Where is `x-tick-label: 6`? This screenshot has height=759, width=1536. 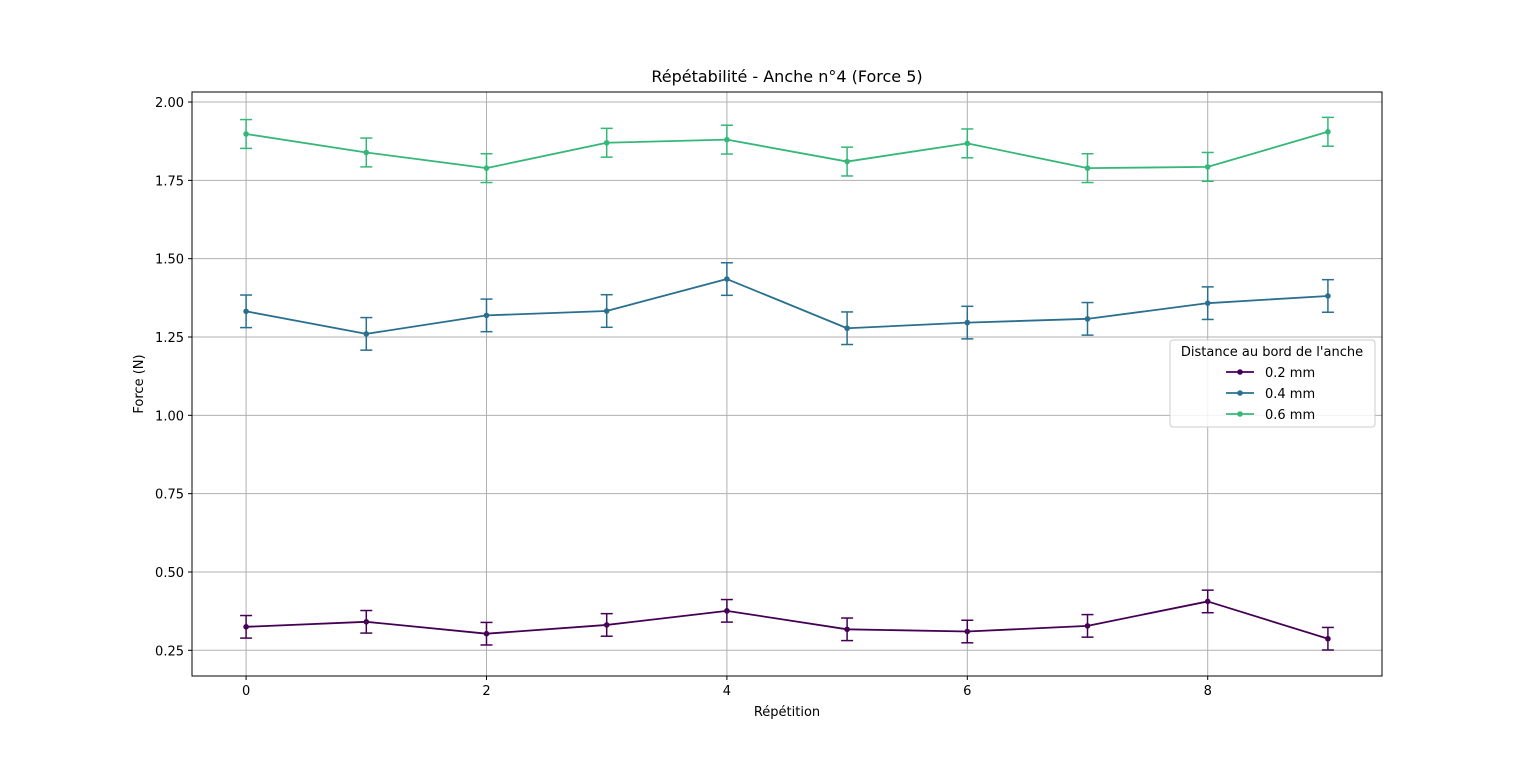
x-tick-label: 6 is located at coordinates (967, 691).